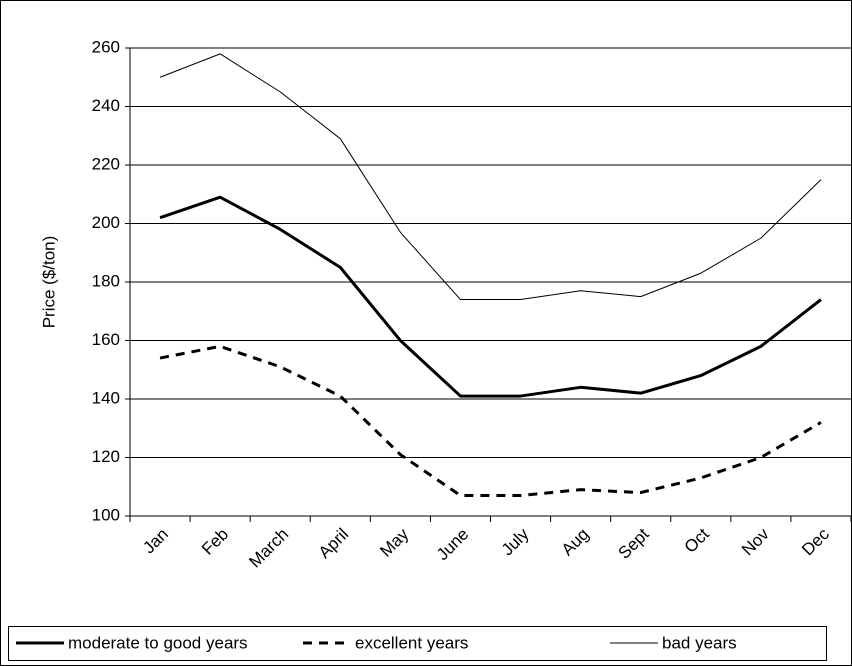 This screenshot has height=666, width=852. I want to click on y-tick-label: 180, so click(106, 280).